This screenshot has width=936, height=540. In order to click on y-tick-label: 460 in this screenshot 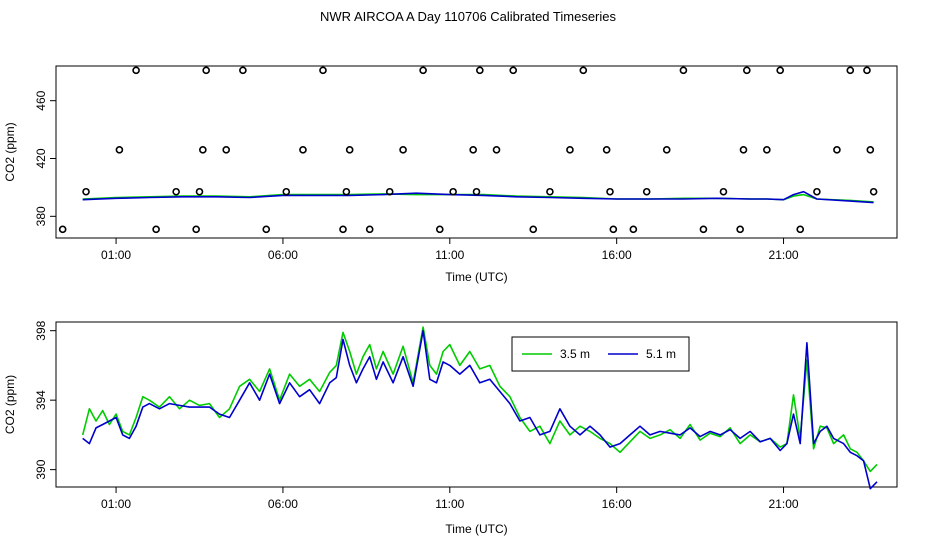, I will do `click(41, 100)`.